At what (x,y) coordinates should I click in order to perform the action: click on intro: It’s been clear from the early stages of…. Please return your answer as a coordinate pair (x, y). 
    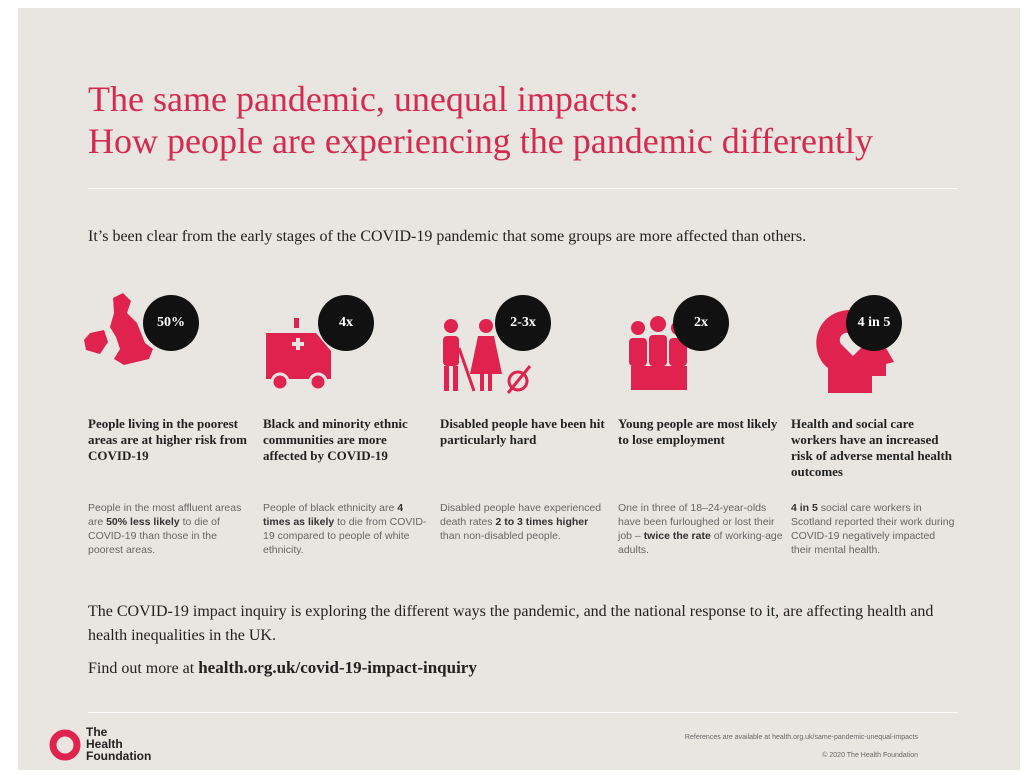
    Looking at the image, I should click on (447, 236).